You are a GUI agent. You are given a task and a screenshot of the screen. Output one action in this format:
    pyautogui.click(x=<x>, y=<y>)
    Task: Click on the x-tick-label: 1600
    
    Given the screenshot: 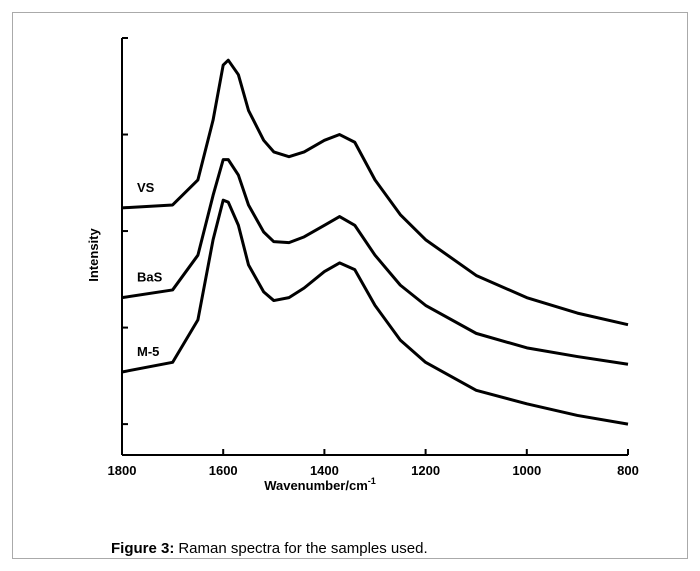 What is the action you would take?
    pyautogui.click(x=223, y=470)
    